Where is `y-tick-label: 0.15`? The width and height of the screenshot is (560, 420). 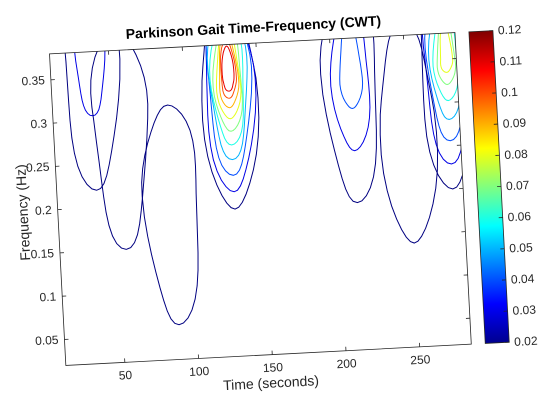 y-tick-label: 0.15 is located at coordinates (42, 253).